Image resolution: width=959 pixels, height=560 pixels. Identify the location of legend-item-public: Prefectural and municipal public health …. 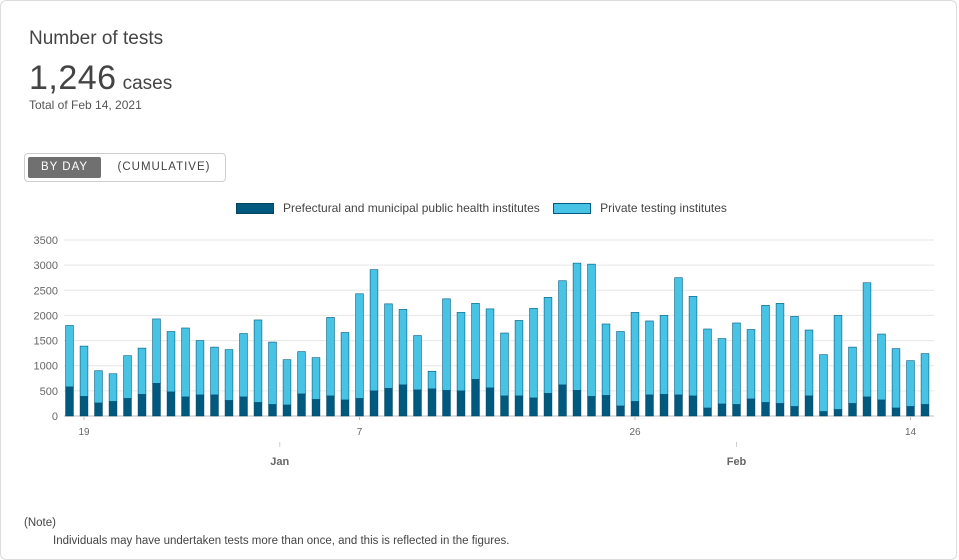
(388, 208).